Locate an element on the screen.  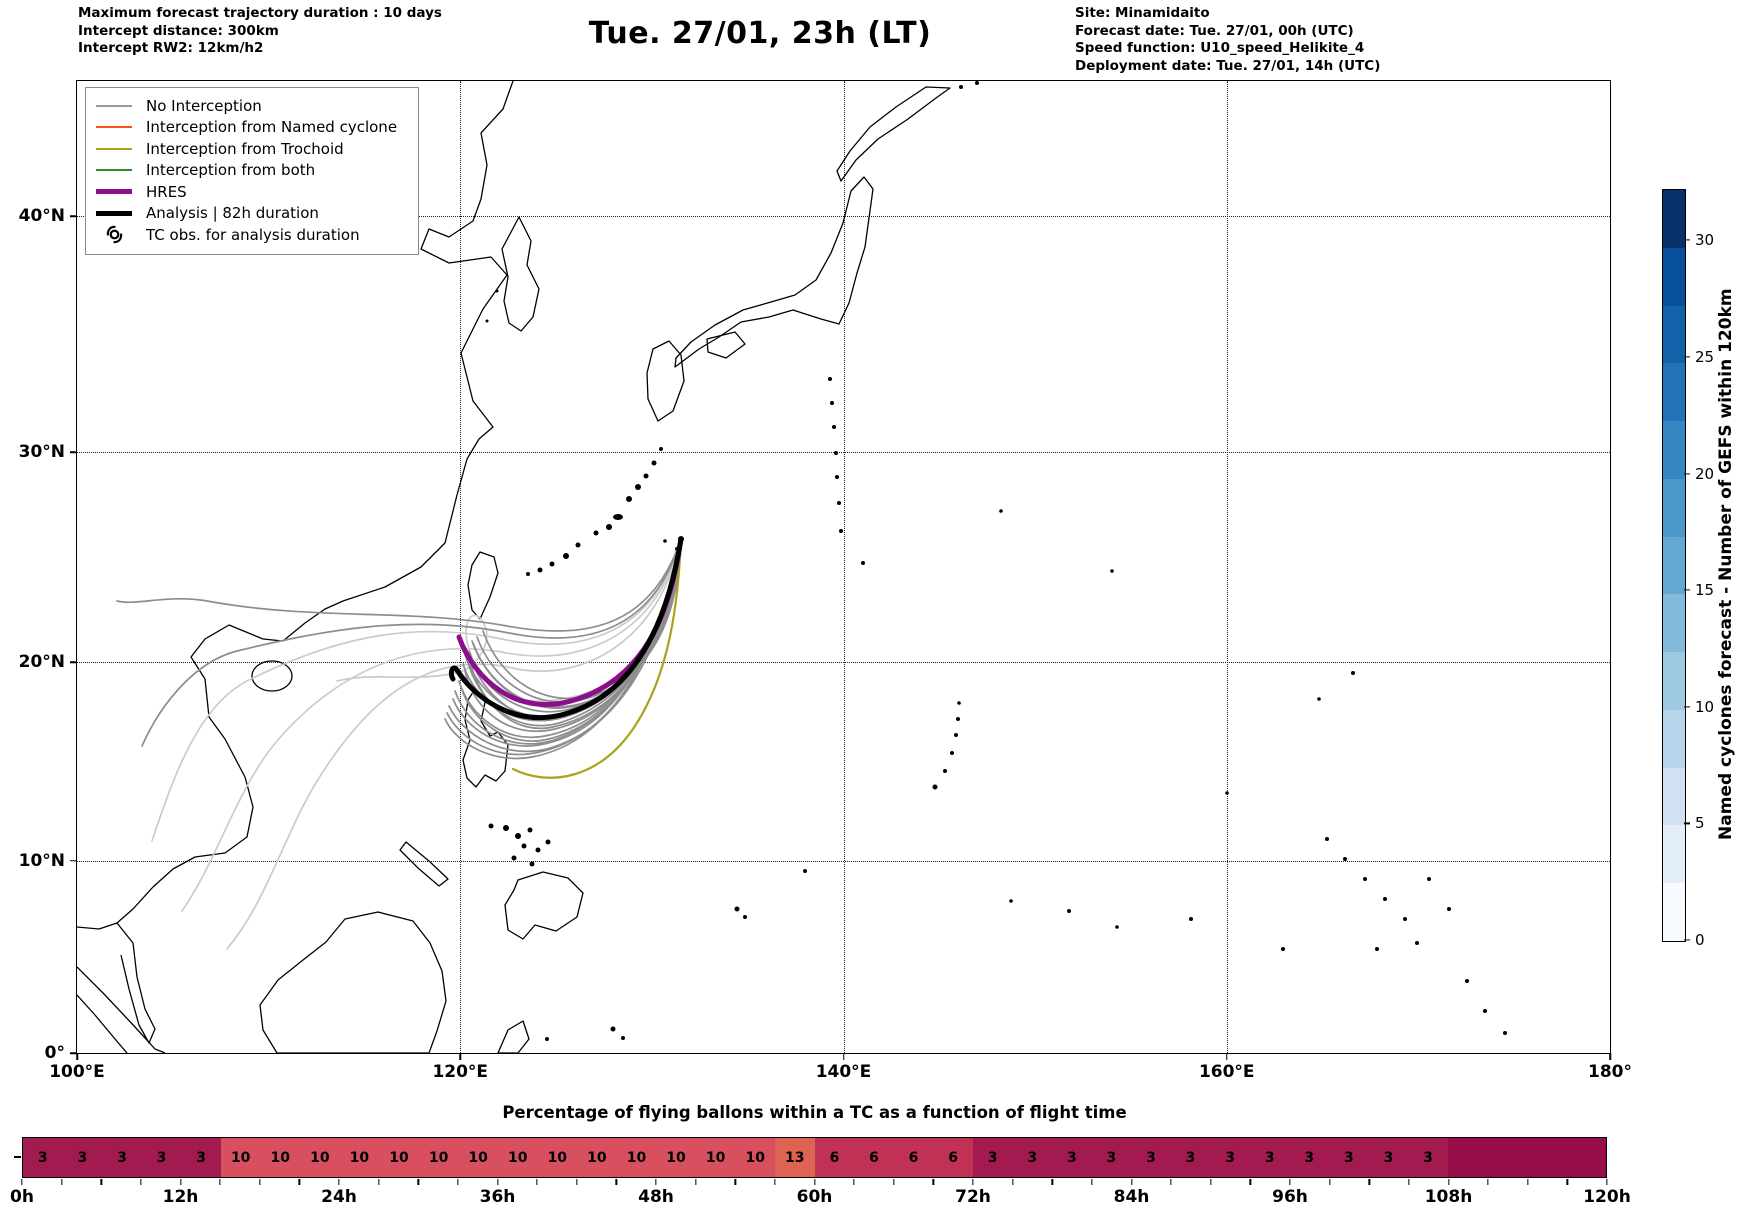
gridline-parallel is located at coordinates (843, 453).